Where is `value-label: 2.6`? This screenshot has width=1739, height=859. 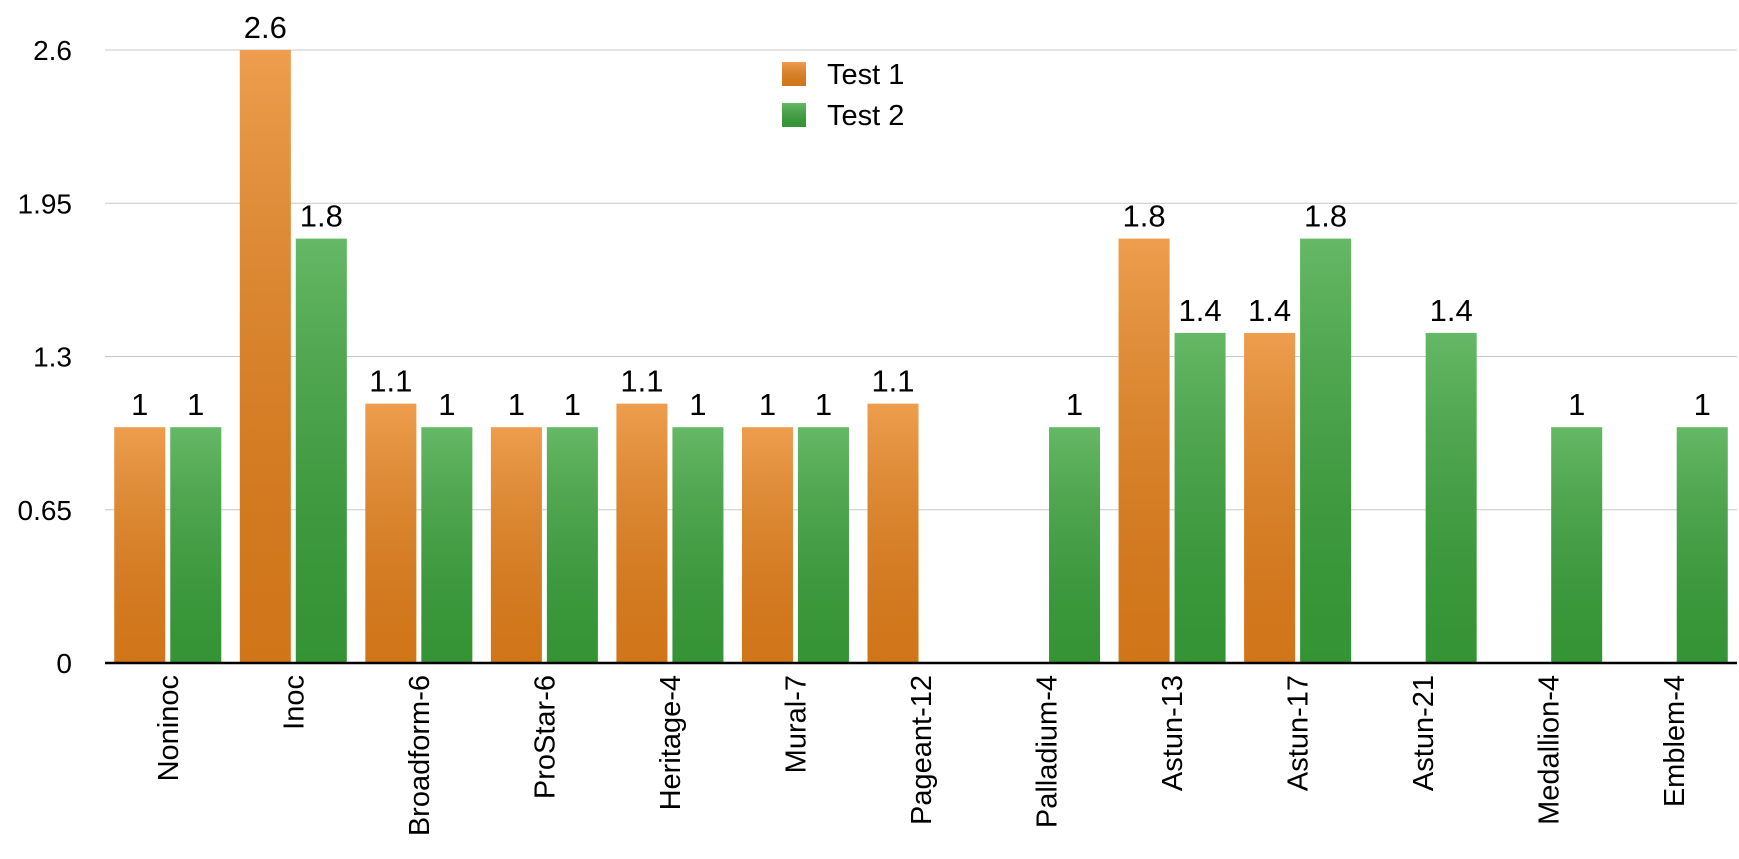 value-label: 2.6 is located at coordinates (265, 27).